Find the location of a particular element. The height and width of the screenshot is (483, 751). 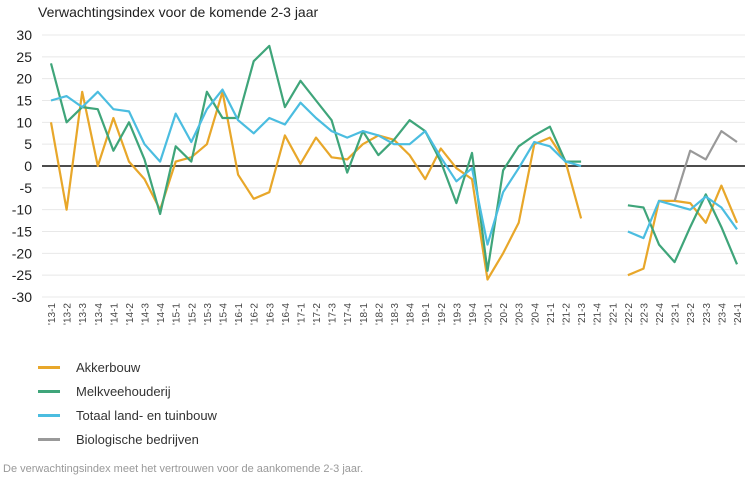

legend-item-totaal: Totaal land- en tuinbouw is located at coordinates (127, 415).